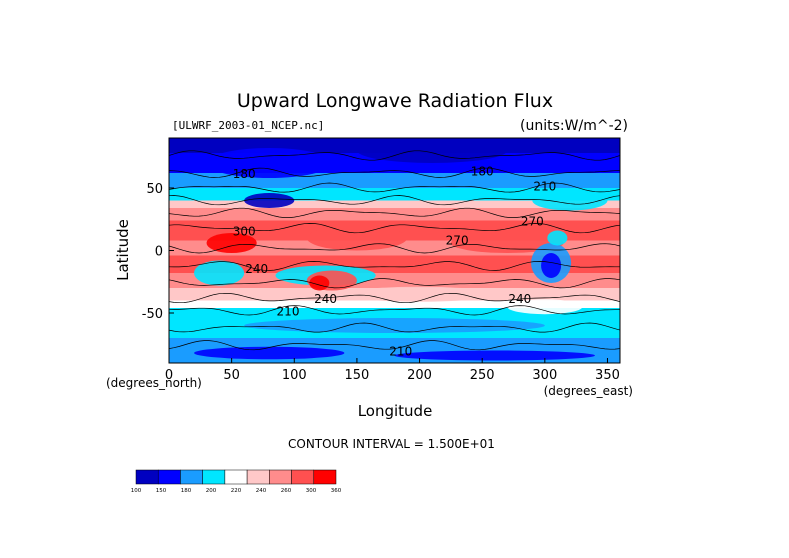  I want to click on x-unit-label: (degrees_east), so click(588, 391).